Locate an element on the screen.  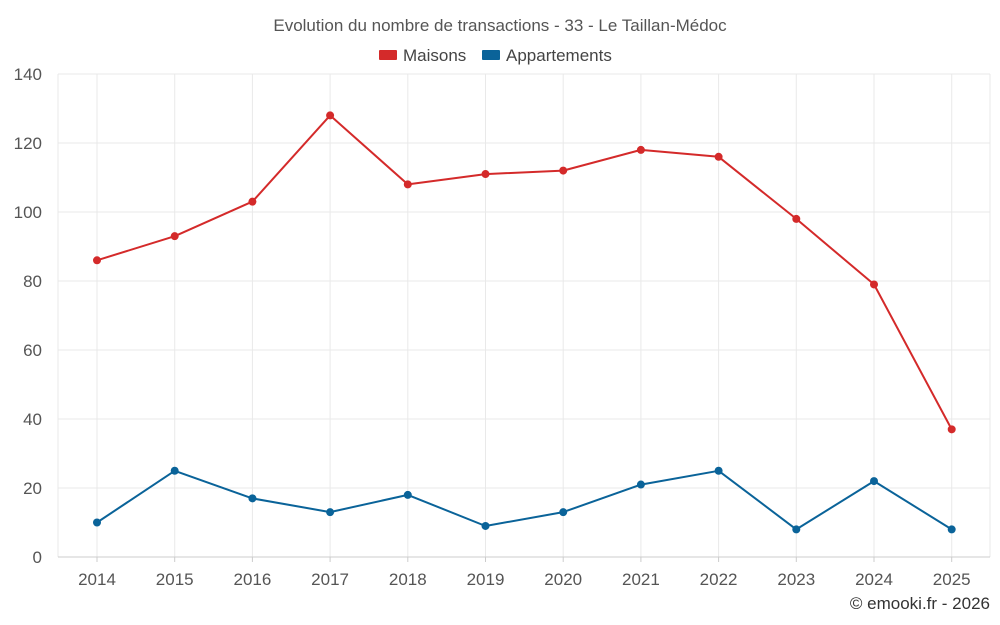
x-tick-label: 2018 is located at coordinates (408, 579).